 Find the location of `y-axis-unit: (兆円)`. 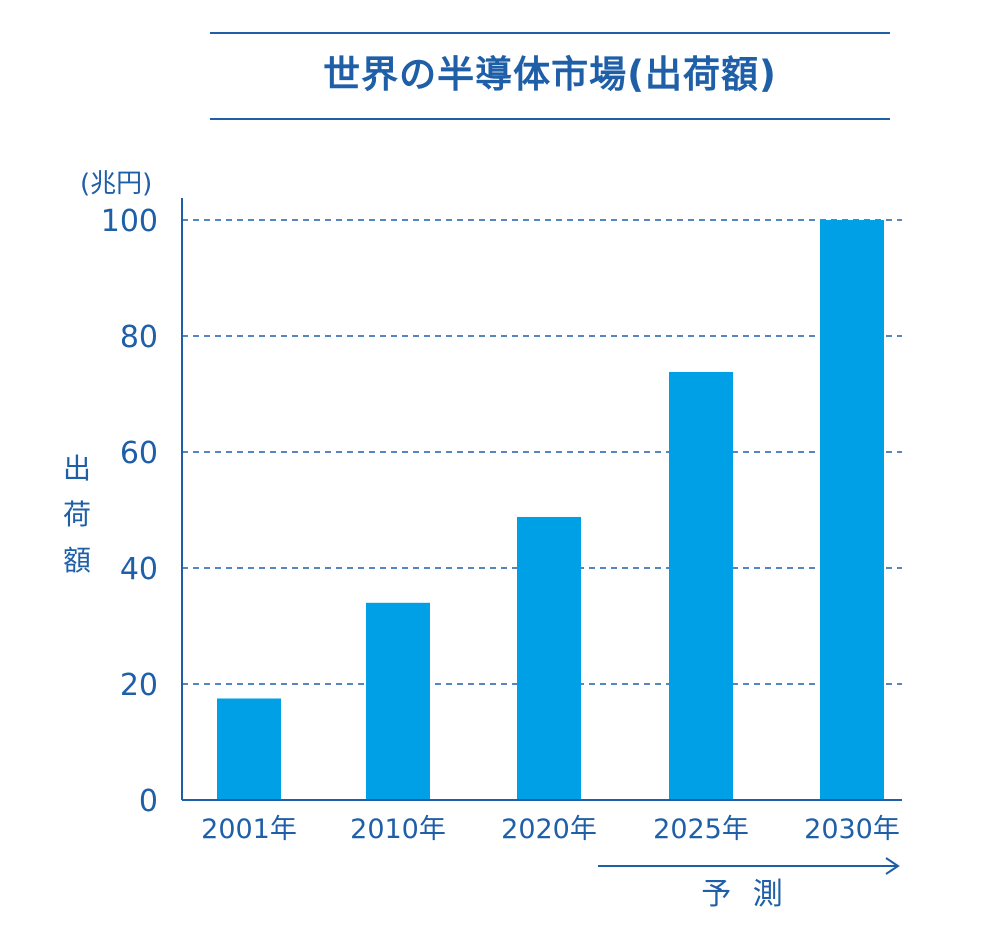

y-axis-unit: (兆円) is located at coordinates (116, 184).